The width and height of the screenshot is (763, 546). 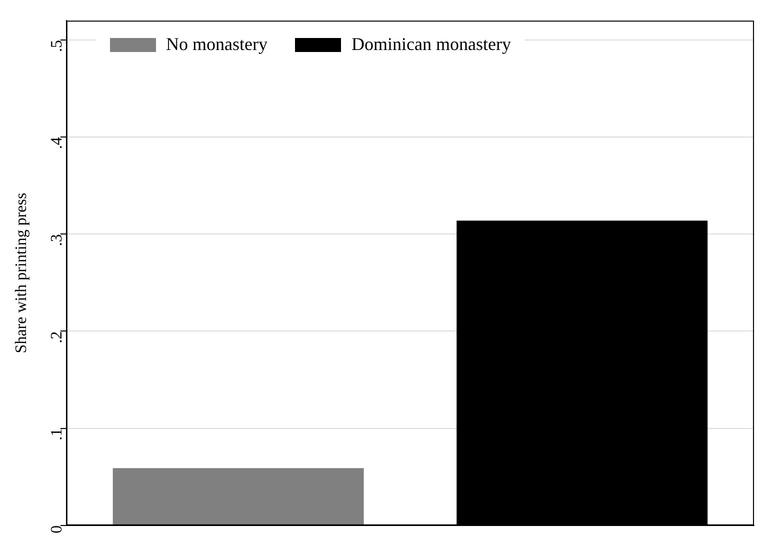 I want to click on y-tick-label: .1, so click(x=57, y=434).